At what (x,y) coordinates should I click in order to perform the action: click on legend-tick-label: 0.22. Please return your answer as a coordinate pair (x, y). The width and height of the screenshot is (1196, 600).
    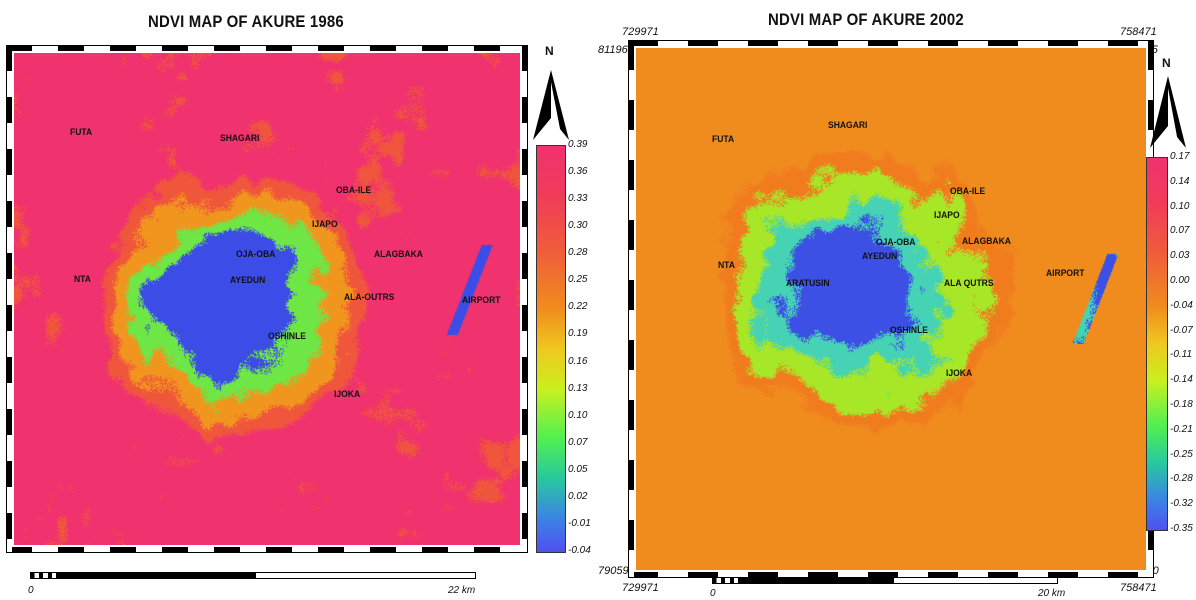
    Looking at the image, I should click on (578, 307).